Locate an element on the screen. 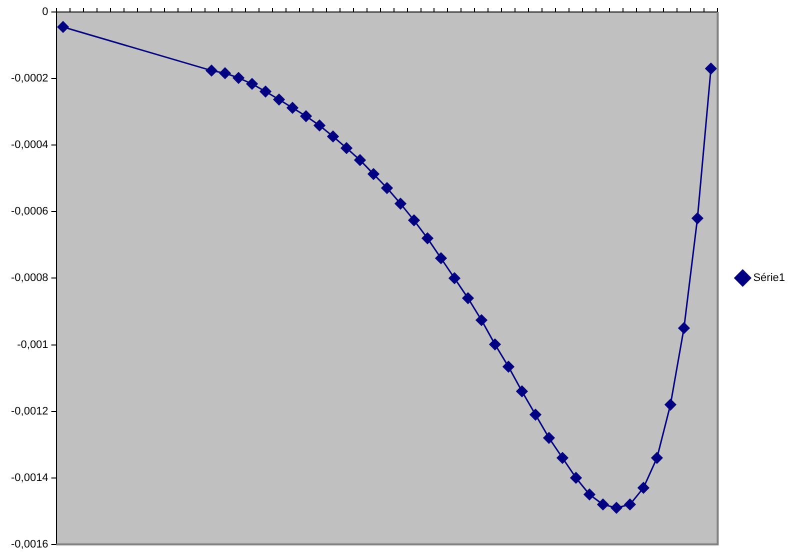 This screenshot has height=554, width=795. y-tick-label: -0,0016 is located at coordinates (29, 544).